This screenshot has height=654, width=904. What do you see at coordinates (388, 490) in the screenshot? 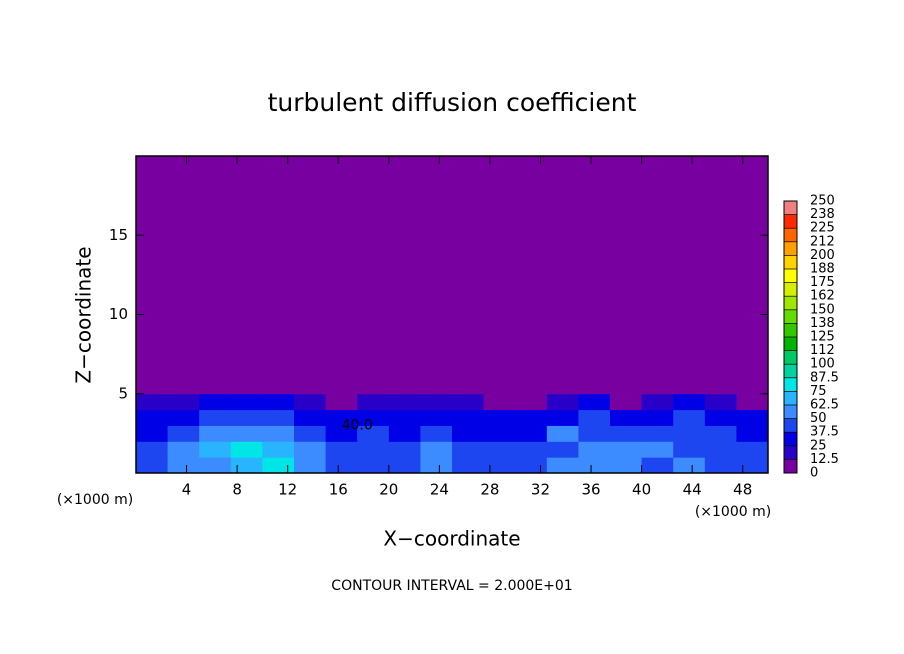
I see `x-tick-label: 20` at bounding box center [388, 490].